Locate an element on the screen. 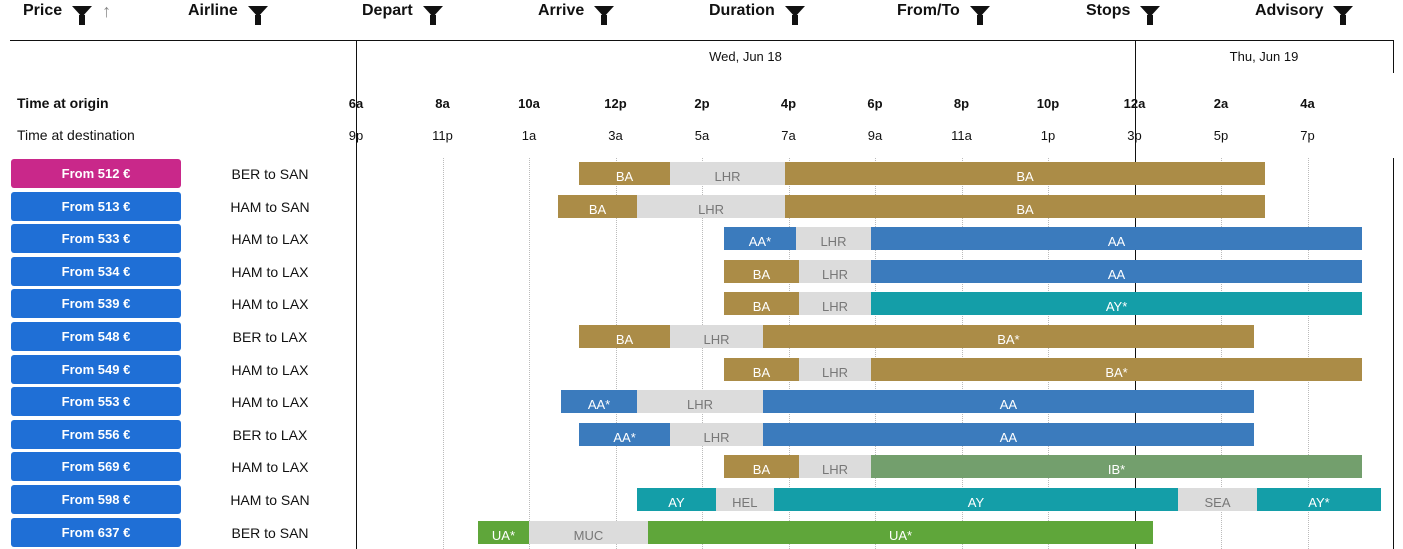  flight-segment: IB* is located at coordinates (1116, 467).